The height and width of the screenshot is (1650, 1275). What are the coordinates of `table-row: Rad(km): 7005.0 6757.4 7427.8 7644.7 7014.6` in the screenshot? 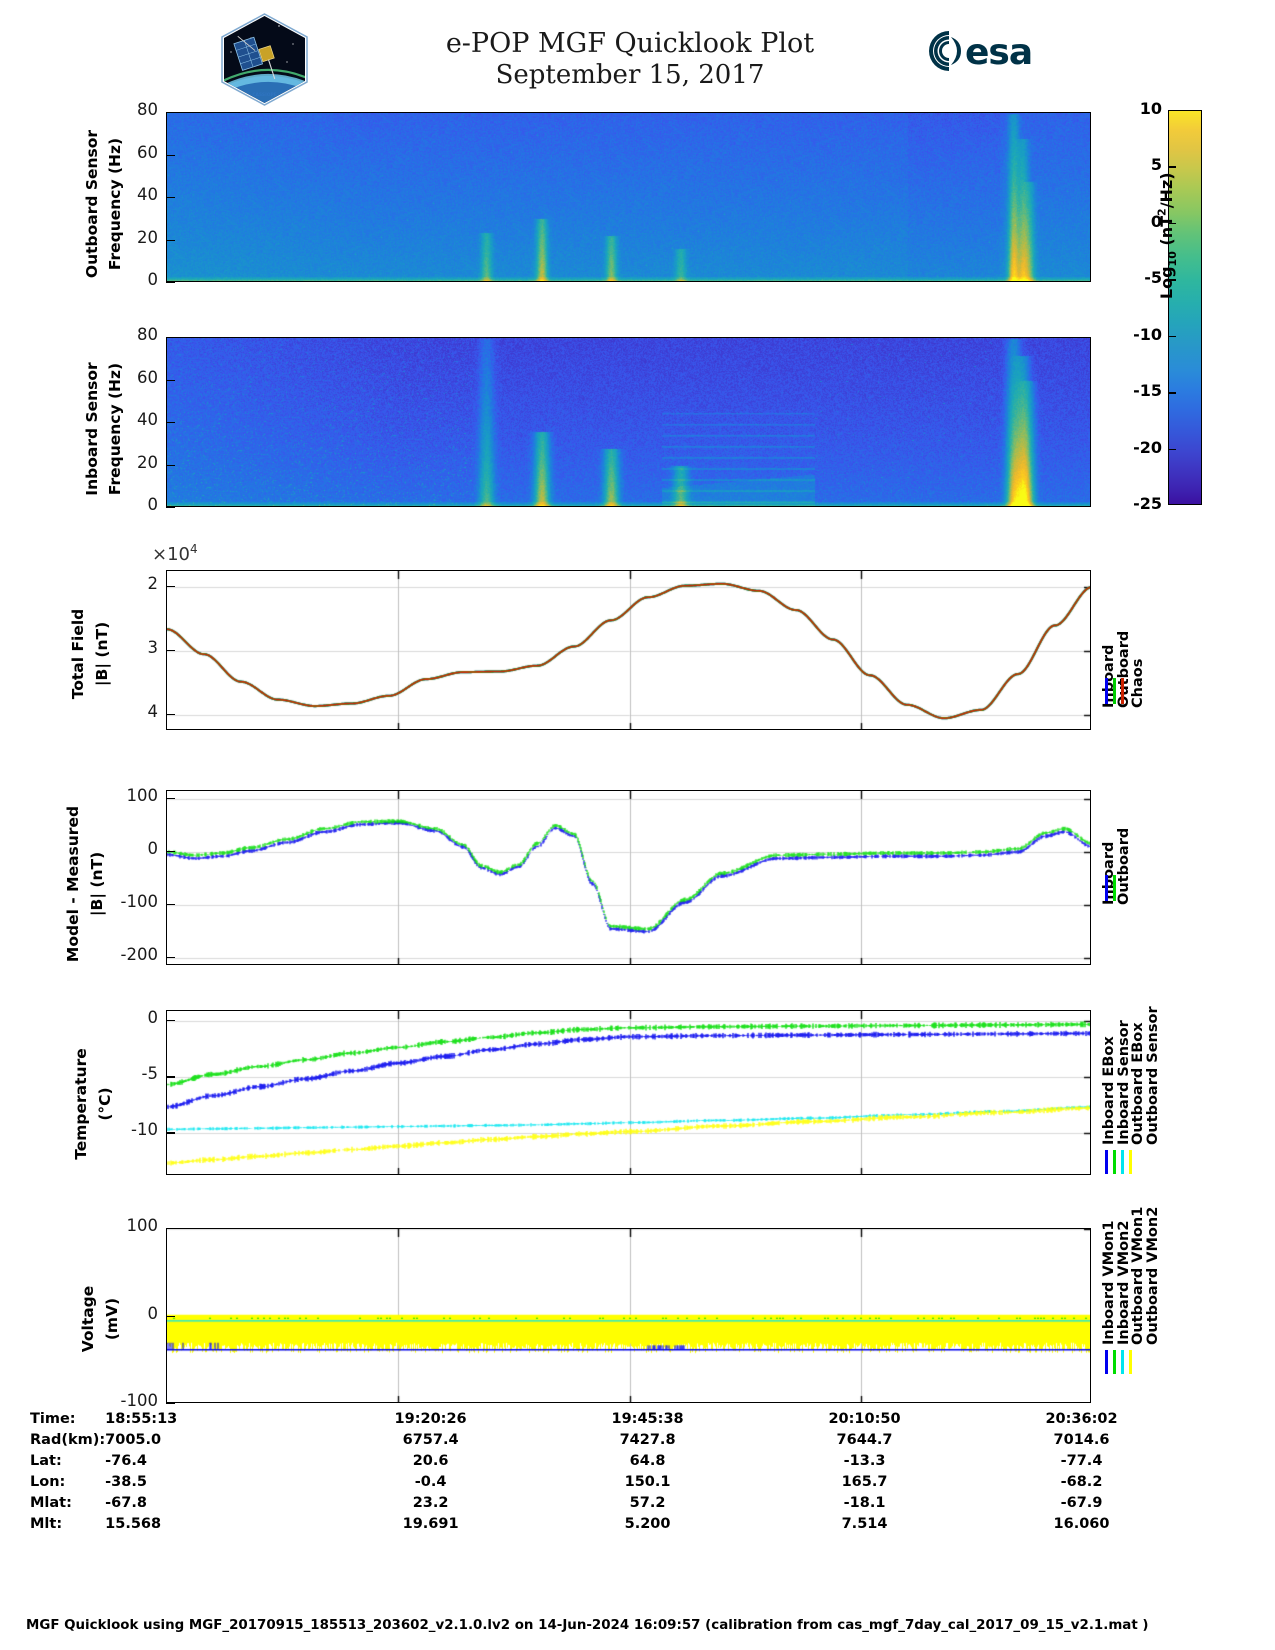 It's located at (610, 1439).